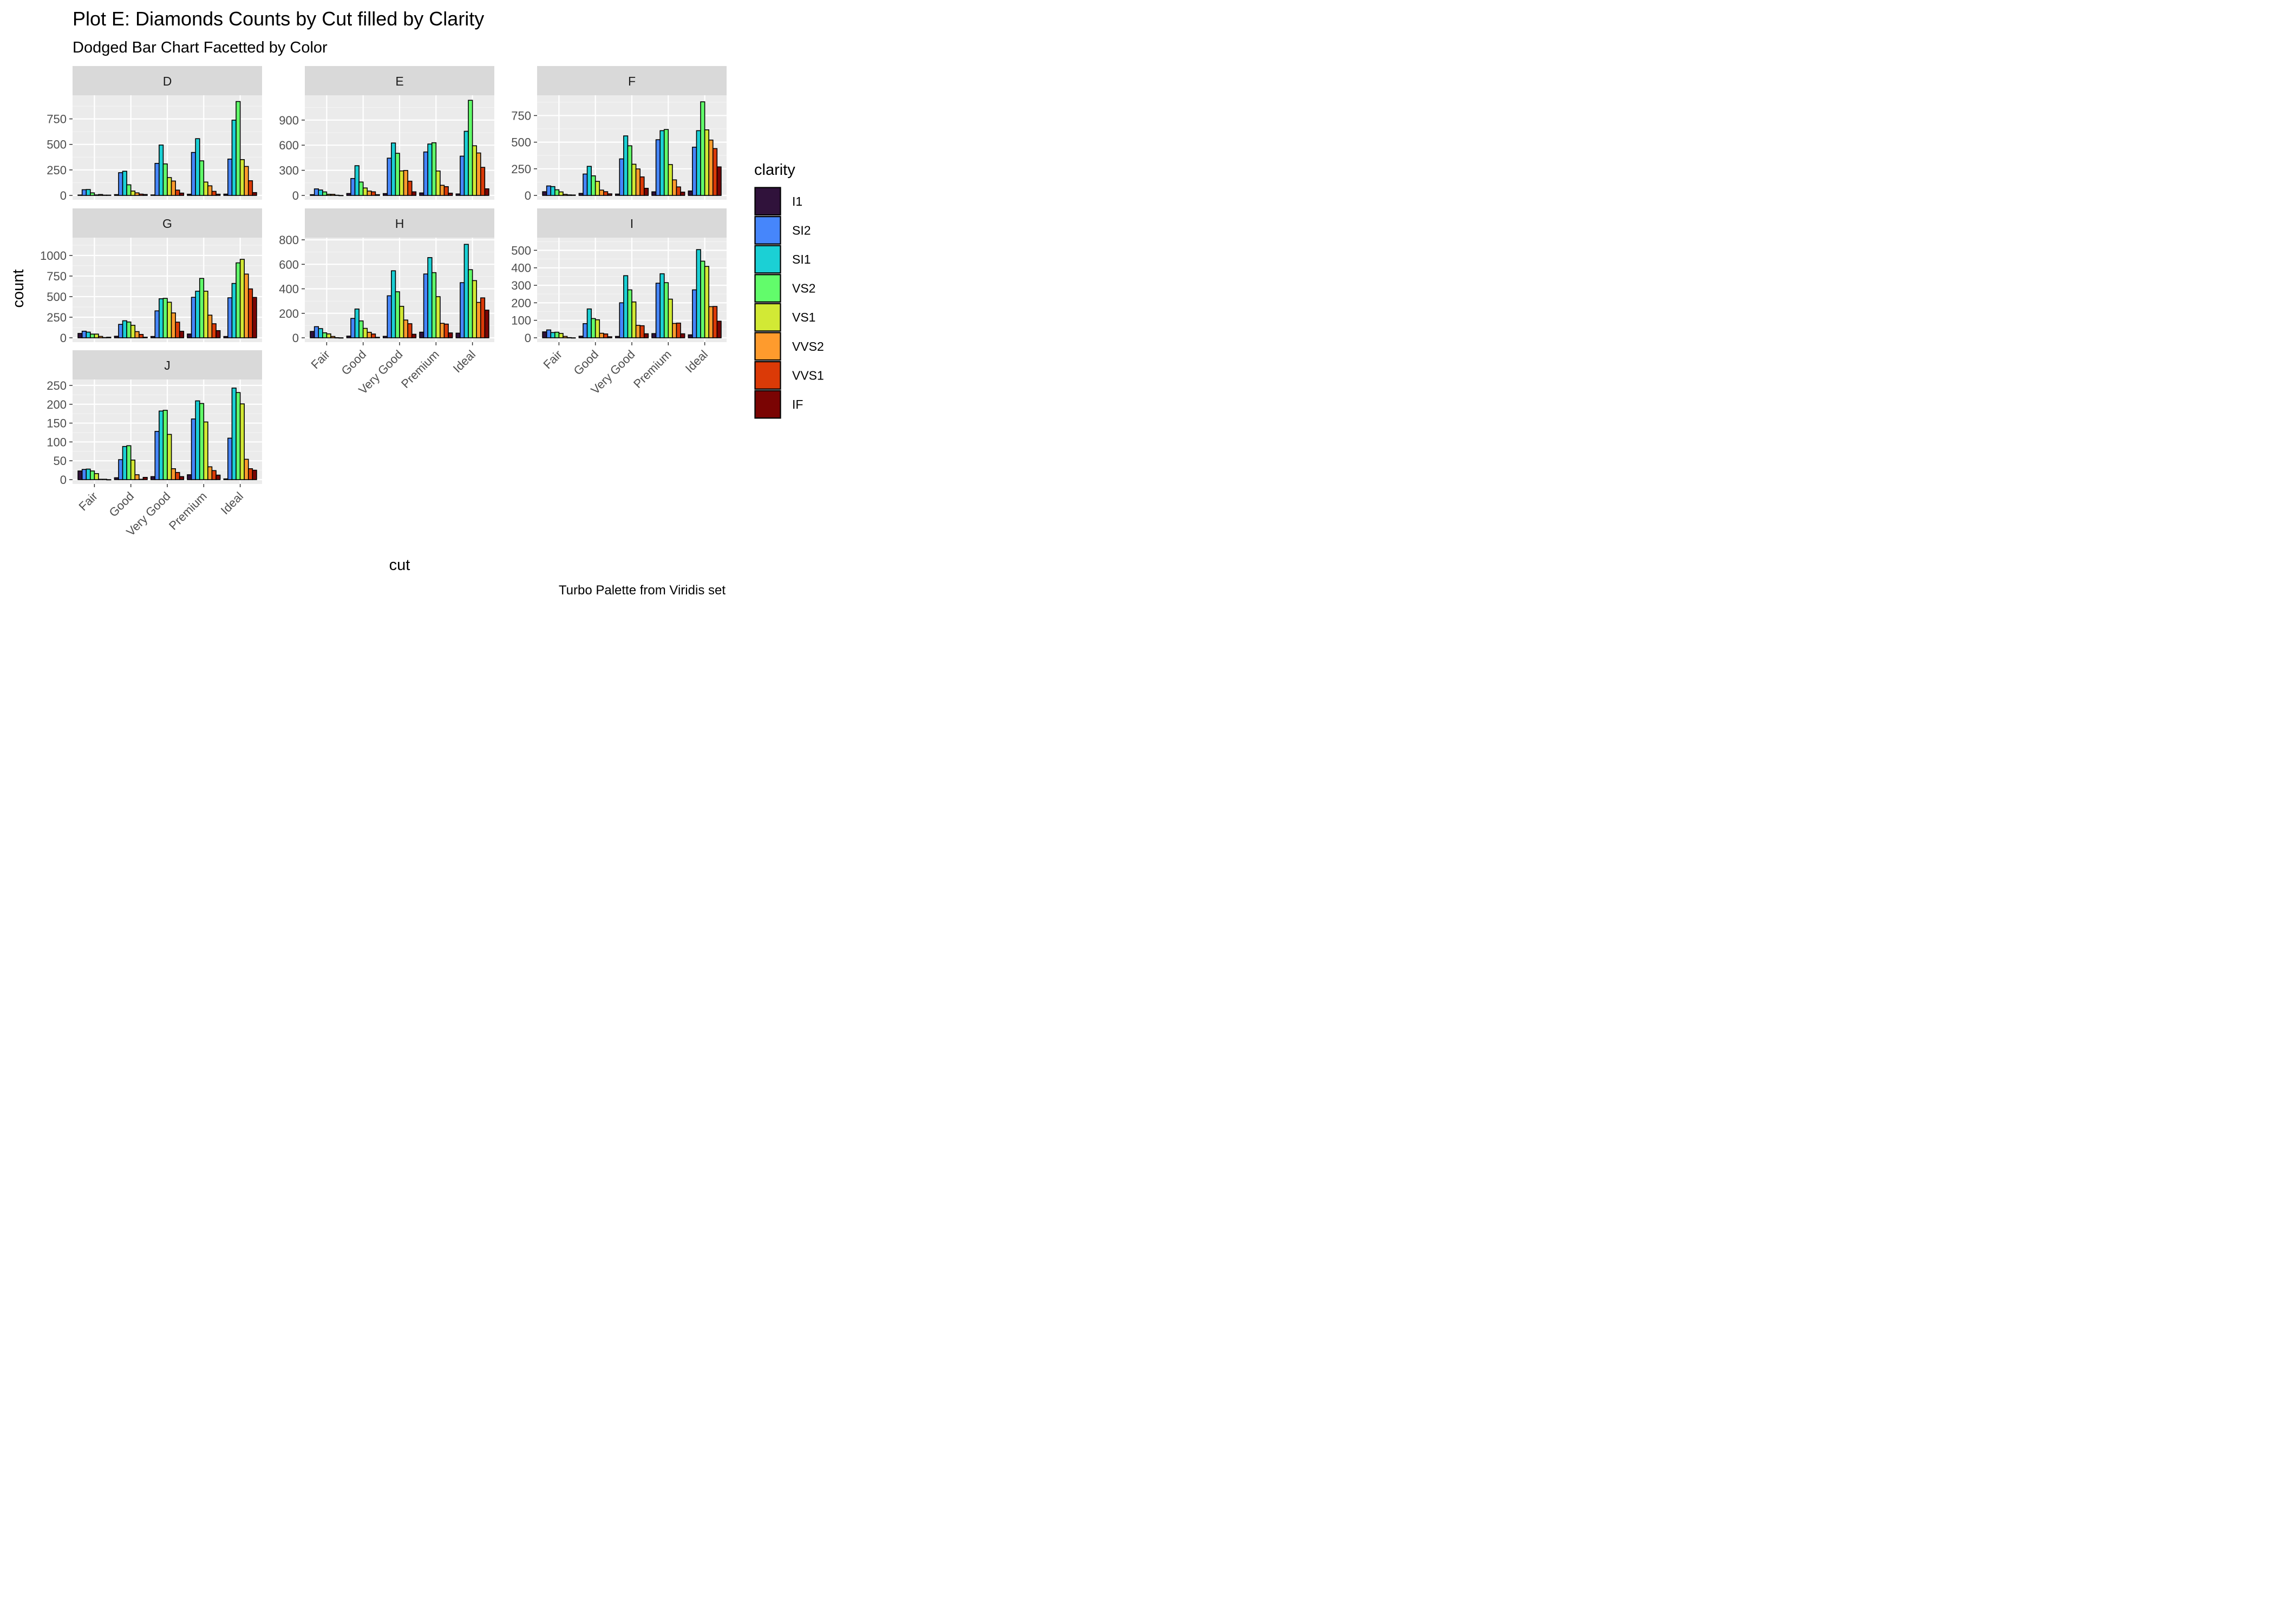  I want to click on legend-label-vs1: VS1, so click(804, 317).